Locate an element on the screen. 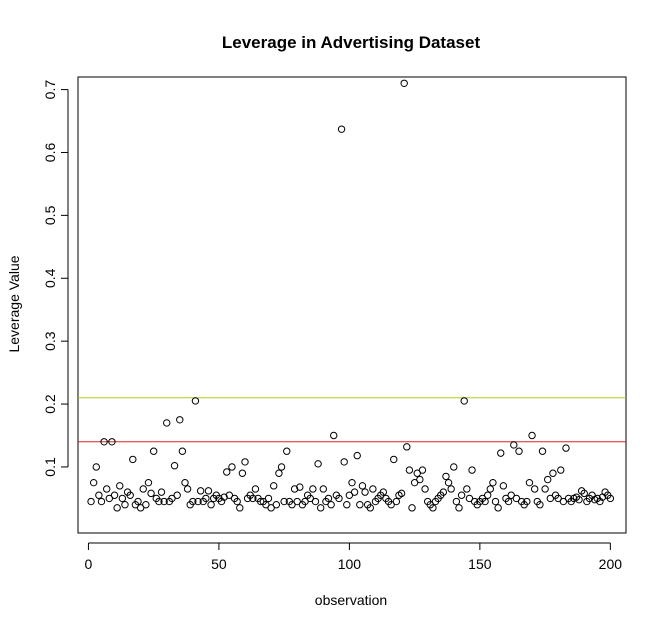  y-axis-label: Leverage Value is located at coordinates (14, 303).